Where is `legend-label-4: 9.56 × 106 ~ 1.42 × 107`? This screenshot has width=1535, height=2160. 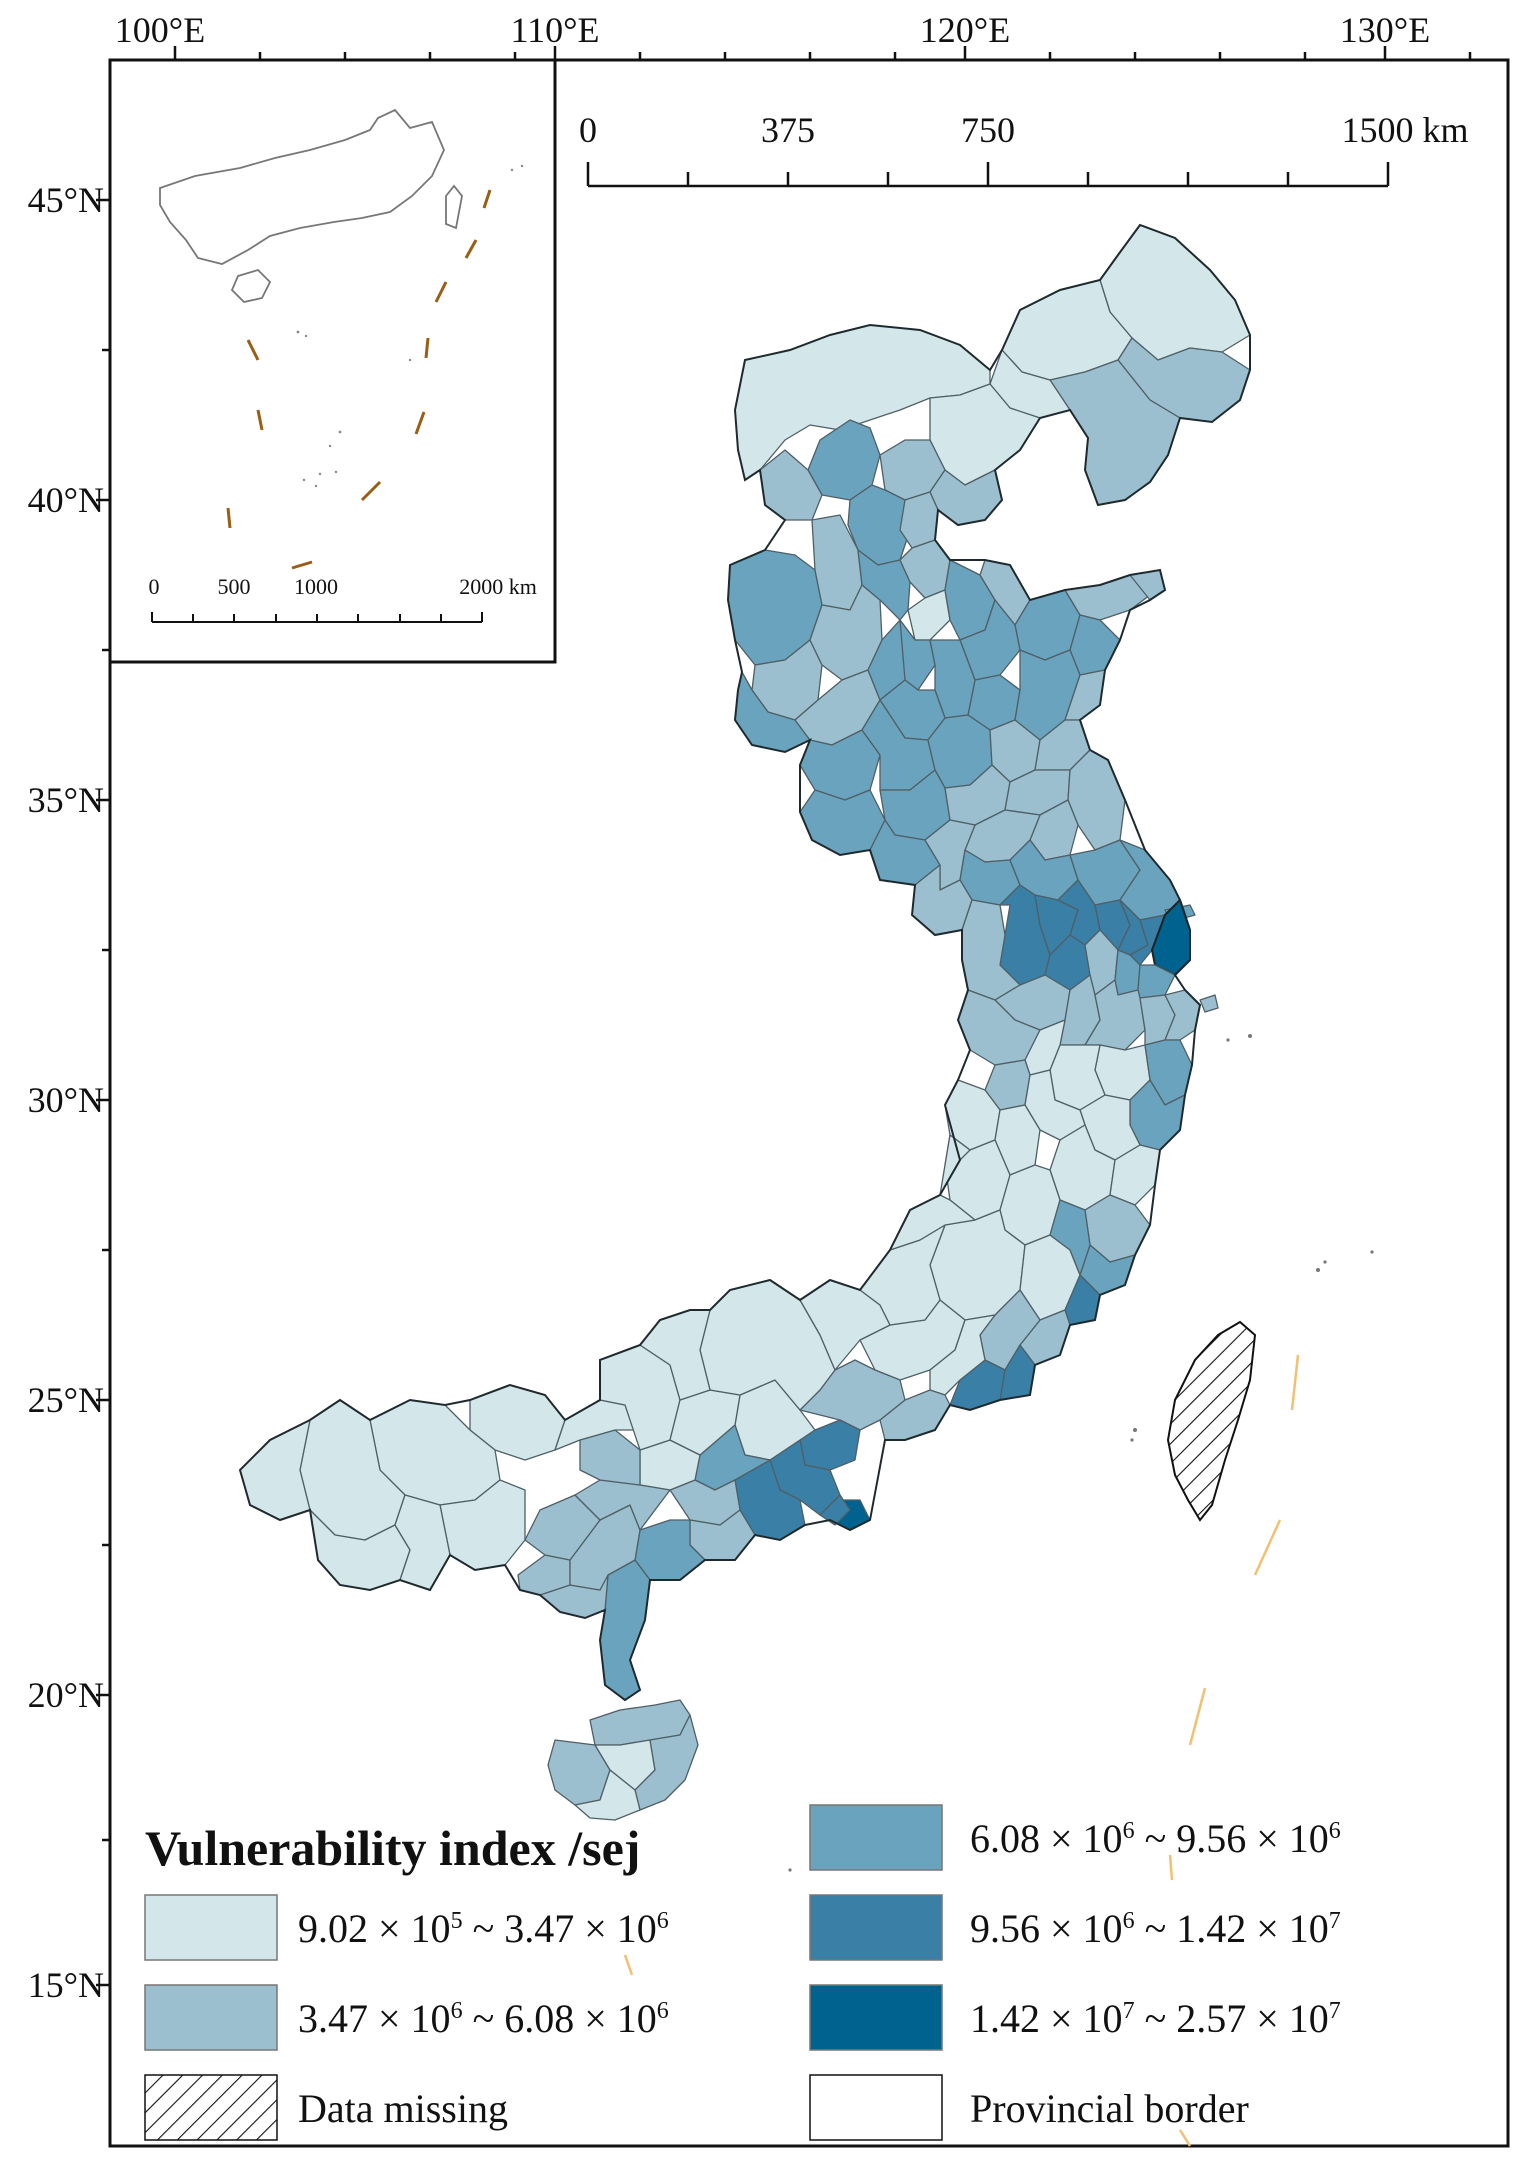
legend-label-4: 9.56 × 106 ~ 1.42 × 107 is located at coordinates (1155, 1928).